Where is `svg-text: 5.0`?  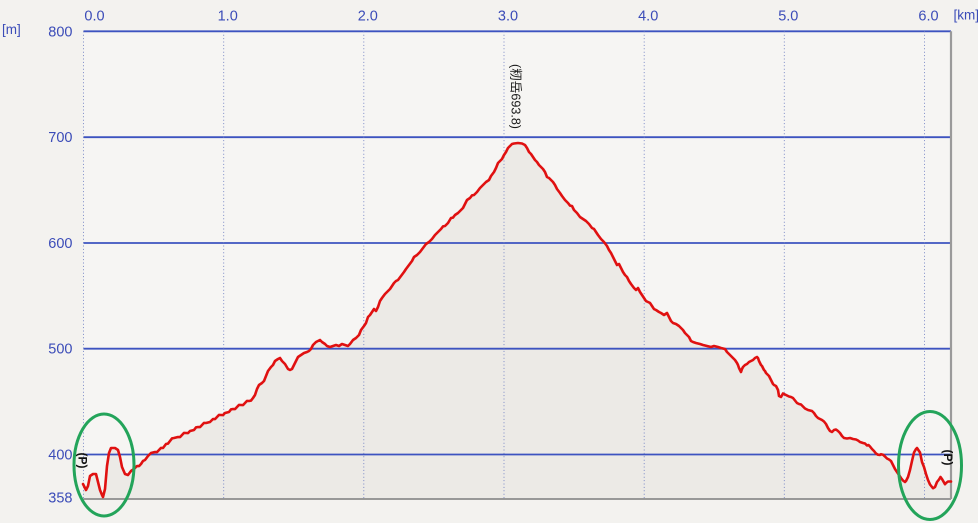
svg-text: 5.0 is located at coordinates (788, 17).